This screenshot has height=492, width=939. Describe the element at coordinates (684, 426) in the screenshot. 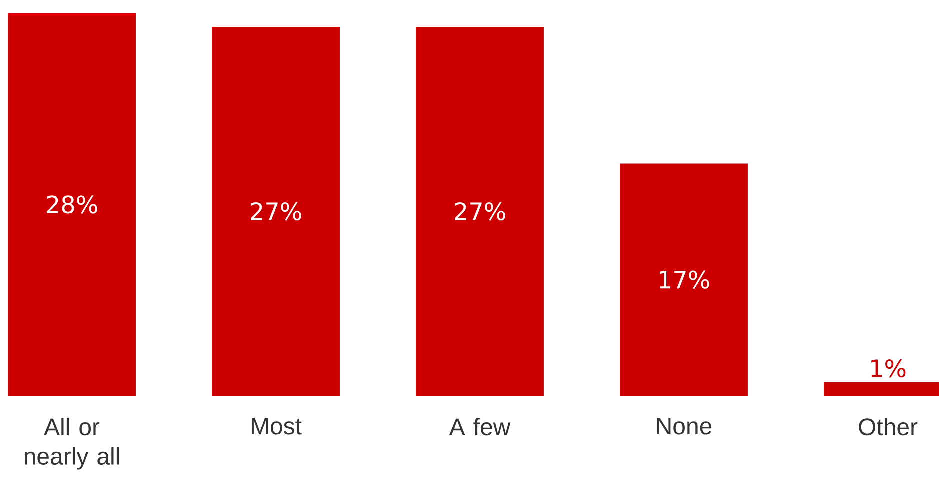

I see `x-tick-label: None` at that location.